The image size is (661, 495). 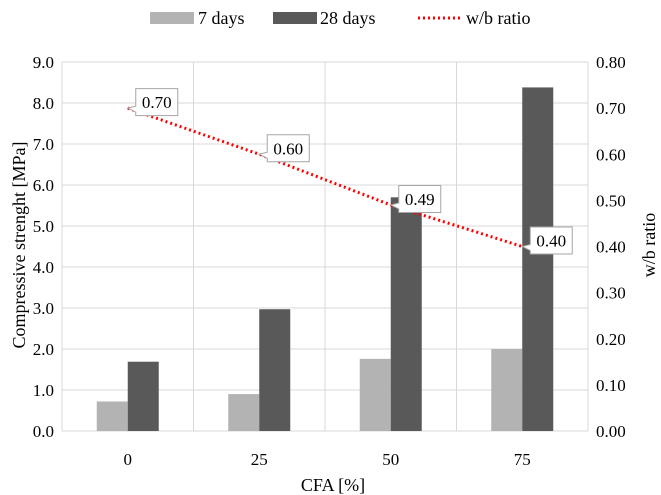 What do you see at coordinates (611, 108) in the screenshot?
I see `y2-tick-label: 0.70` at bounding box center [611, 108].